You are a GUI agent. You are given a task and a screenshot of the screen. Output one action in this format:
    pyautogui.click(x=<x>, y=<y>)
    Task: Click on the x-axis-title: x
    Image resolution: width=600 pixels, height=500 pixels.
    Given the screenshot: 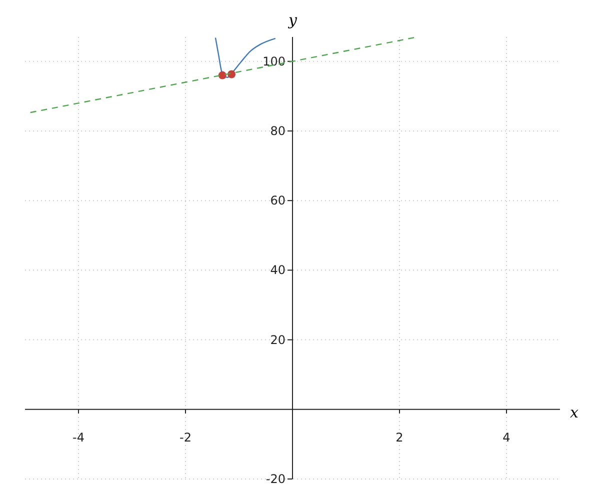 What is the action you would take?
    pyautogui.click(x=574, y=412)
    